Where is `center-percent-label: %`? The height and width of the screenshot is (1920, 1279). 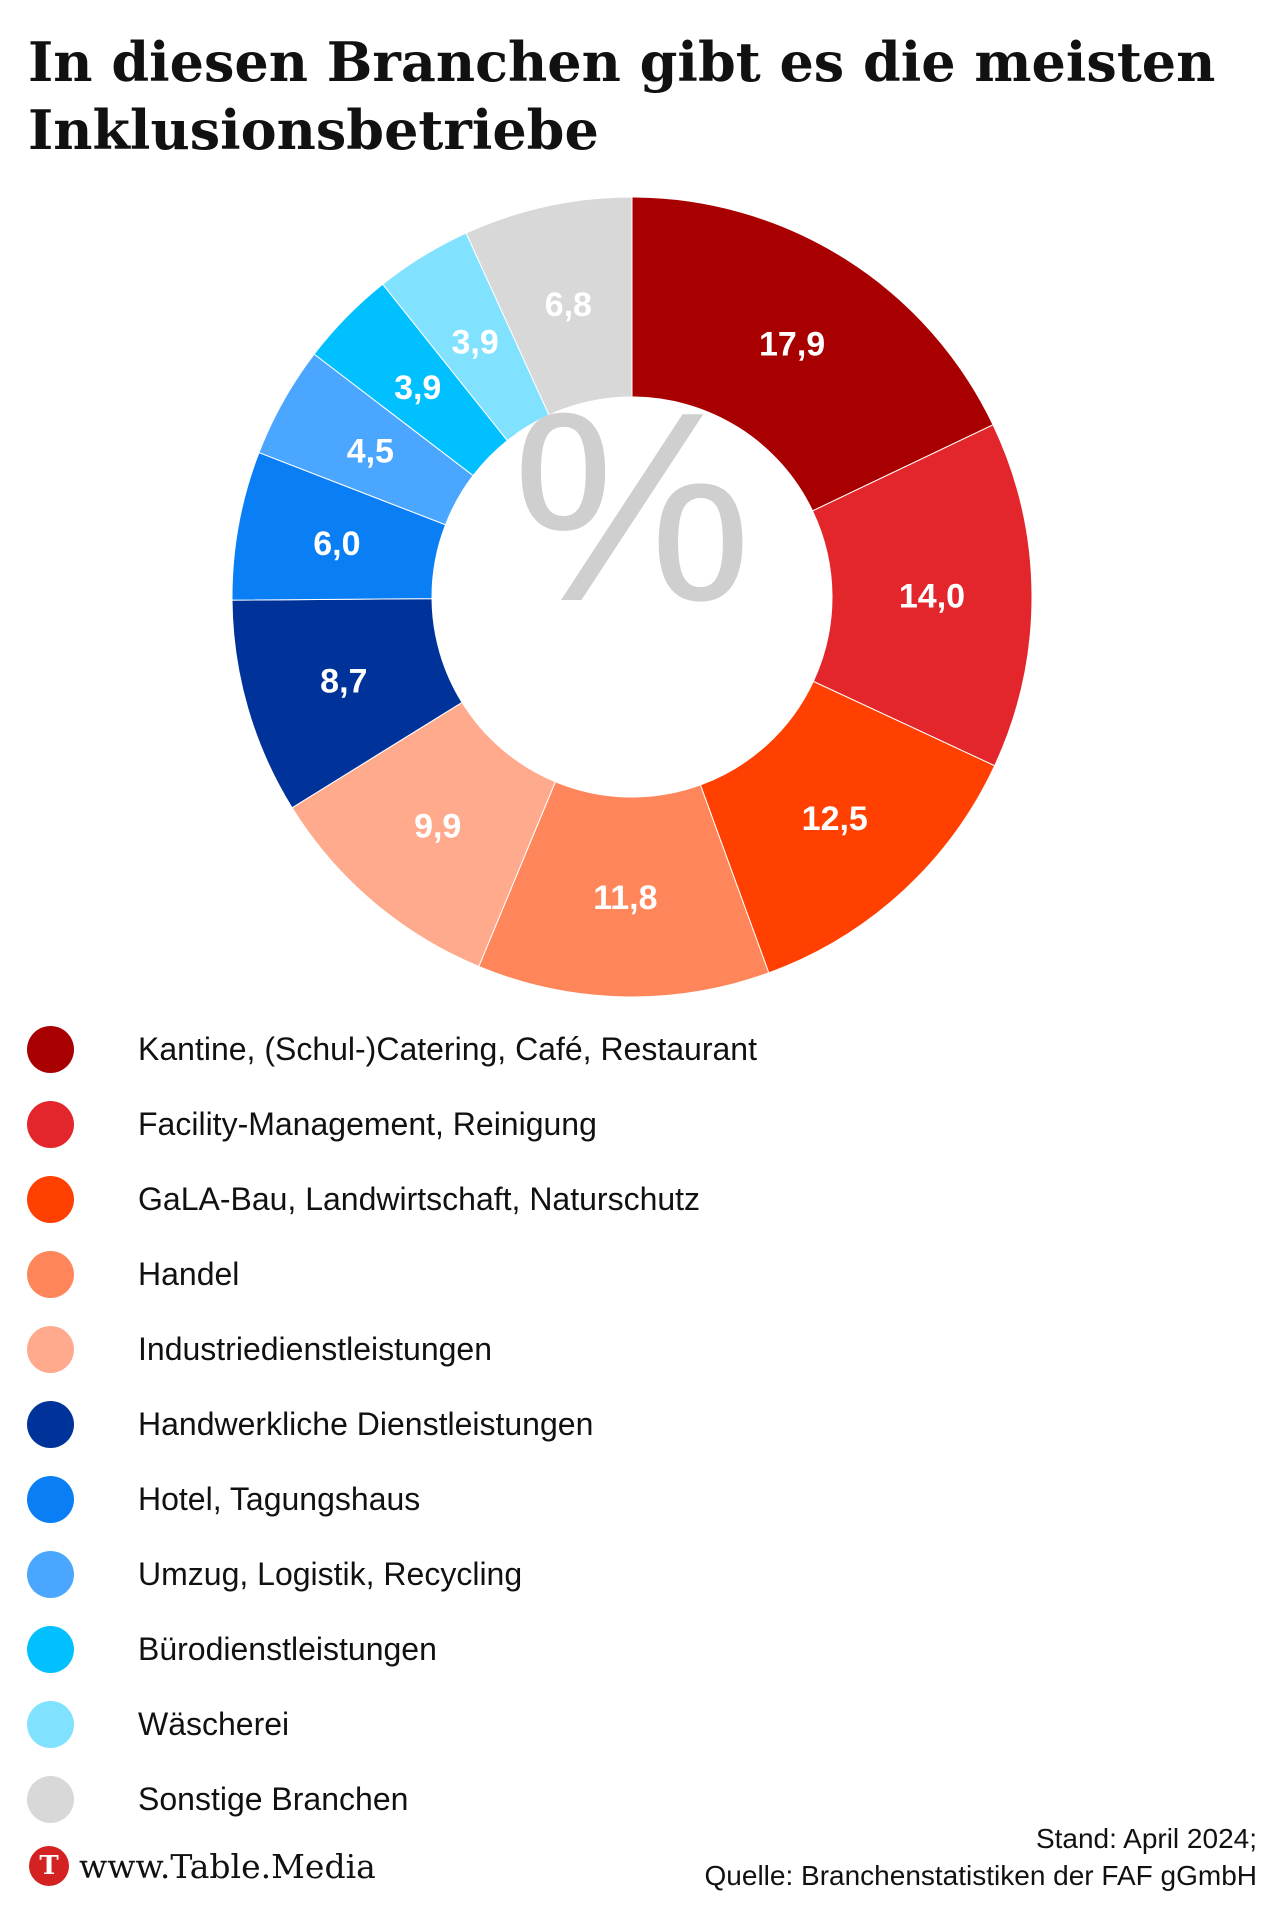 center-percent-label: % is located at coordinates (632, 507).